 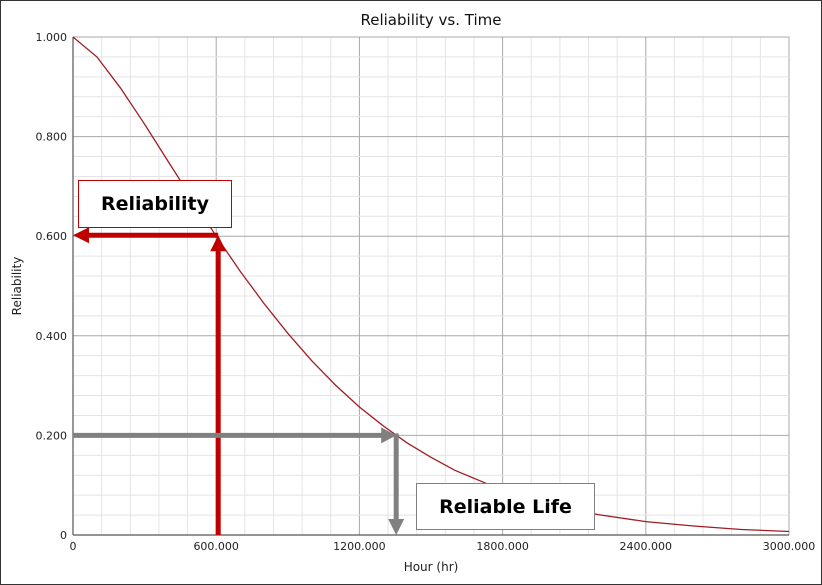 I want to click on x-tick-label: 1200.000, so click(x=359, y=546).